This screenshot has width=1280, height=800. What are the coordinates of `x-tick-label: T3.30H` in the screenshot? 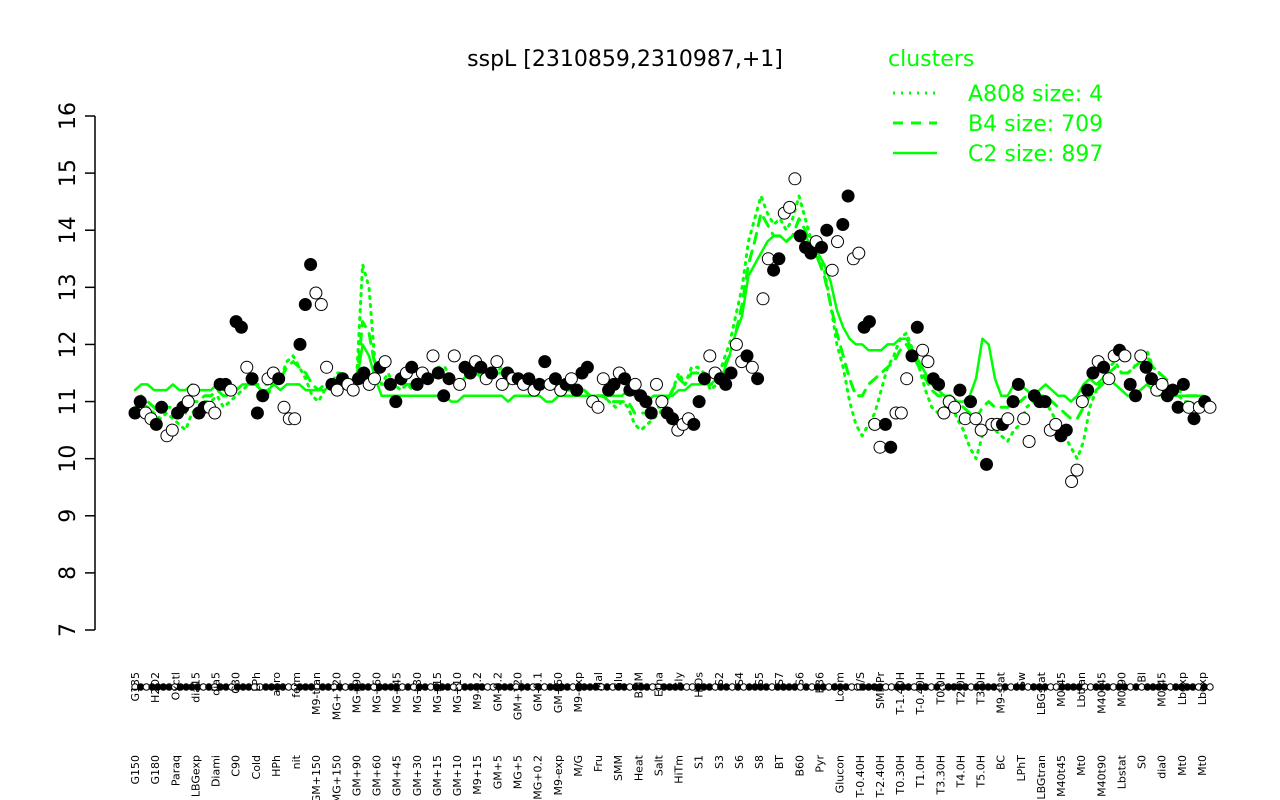 It's located at (940, 775).